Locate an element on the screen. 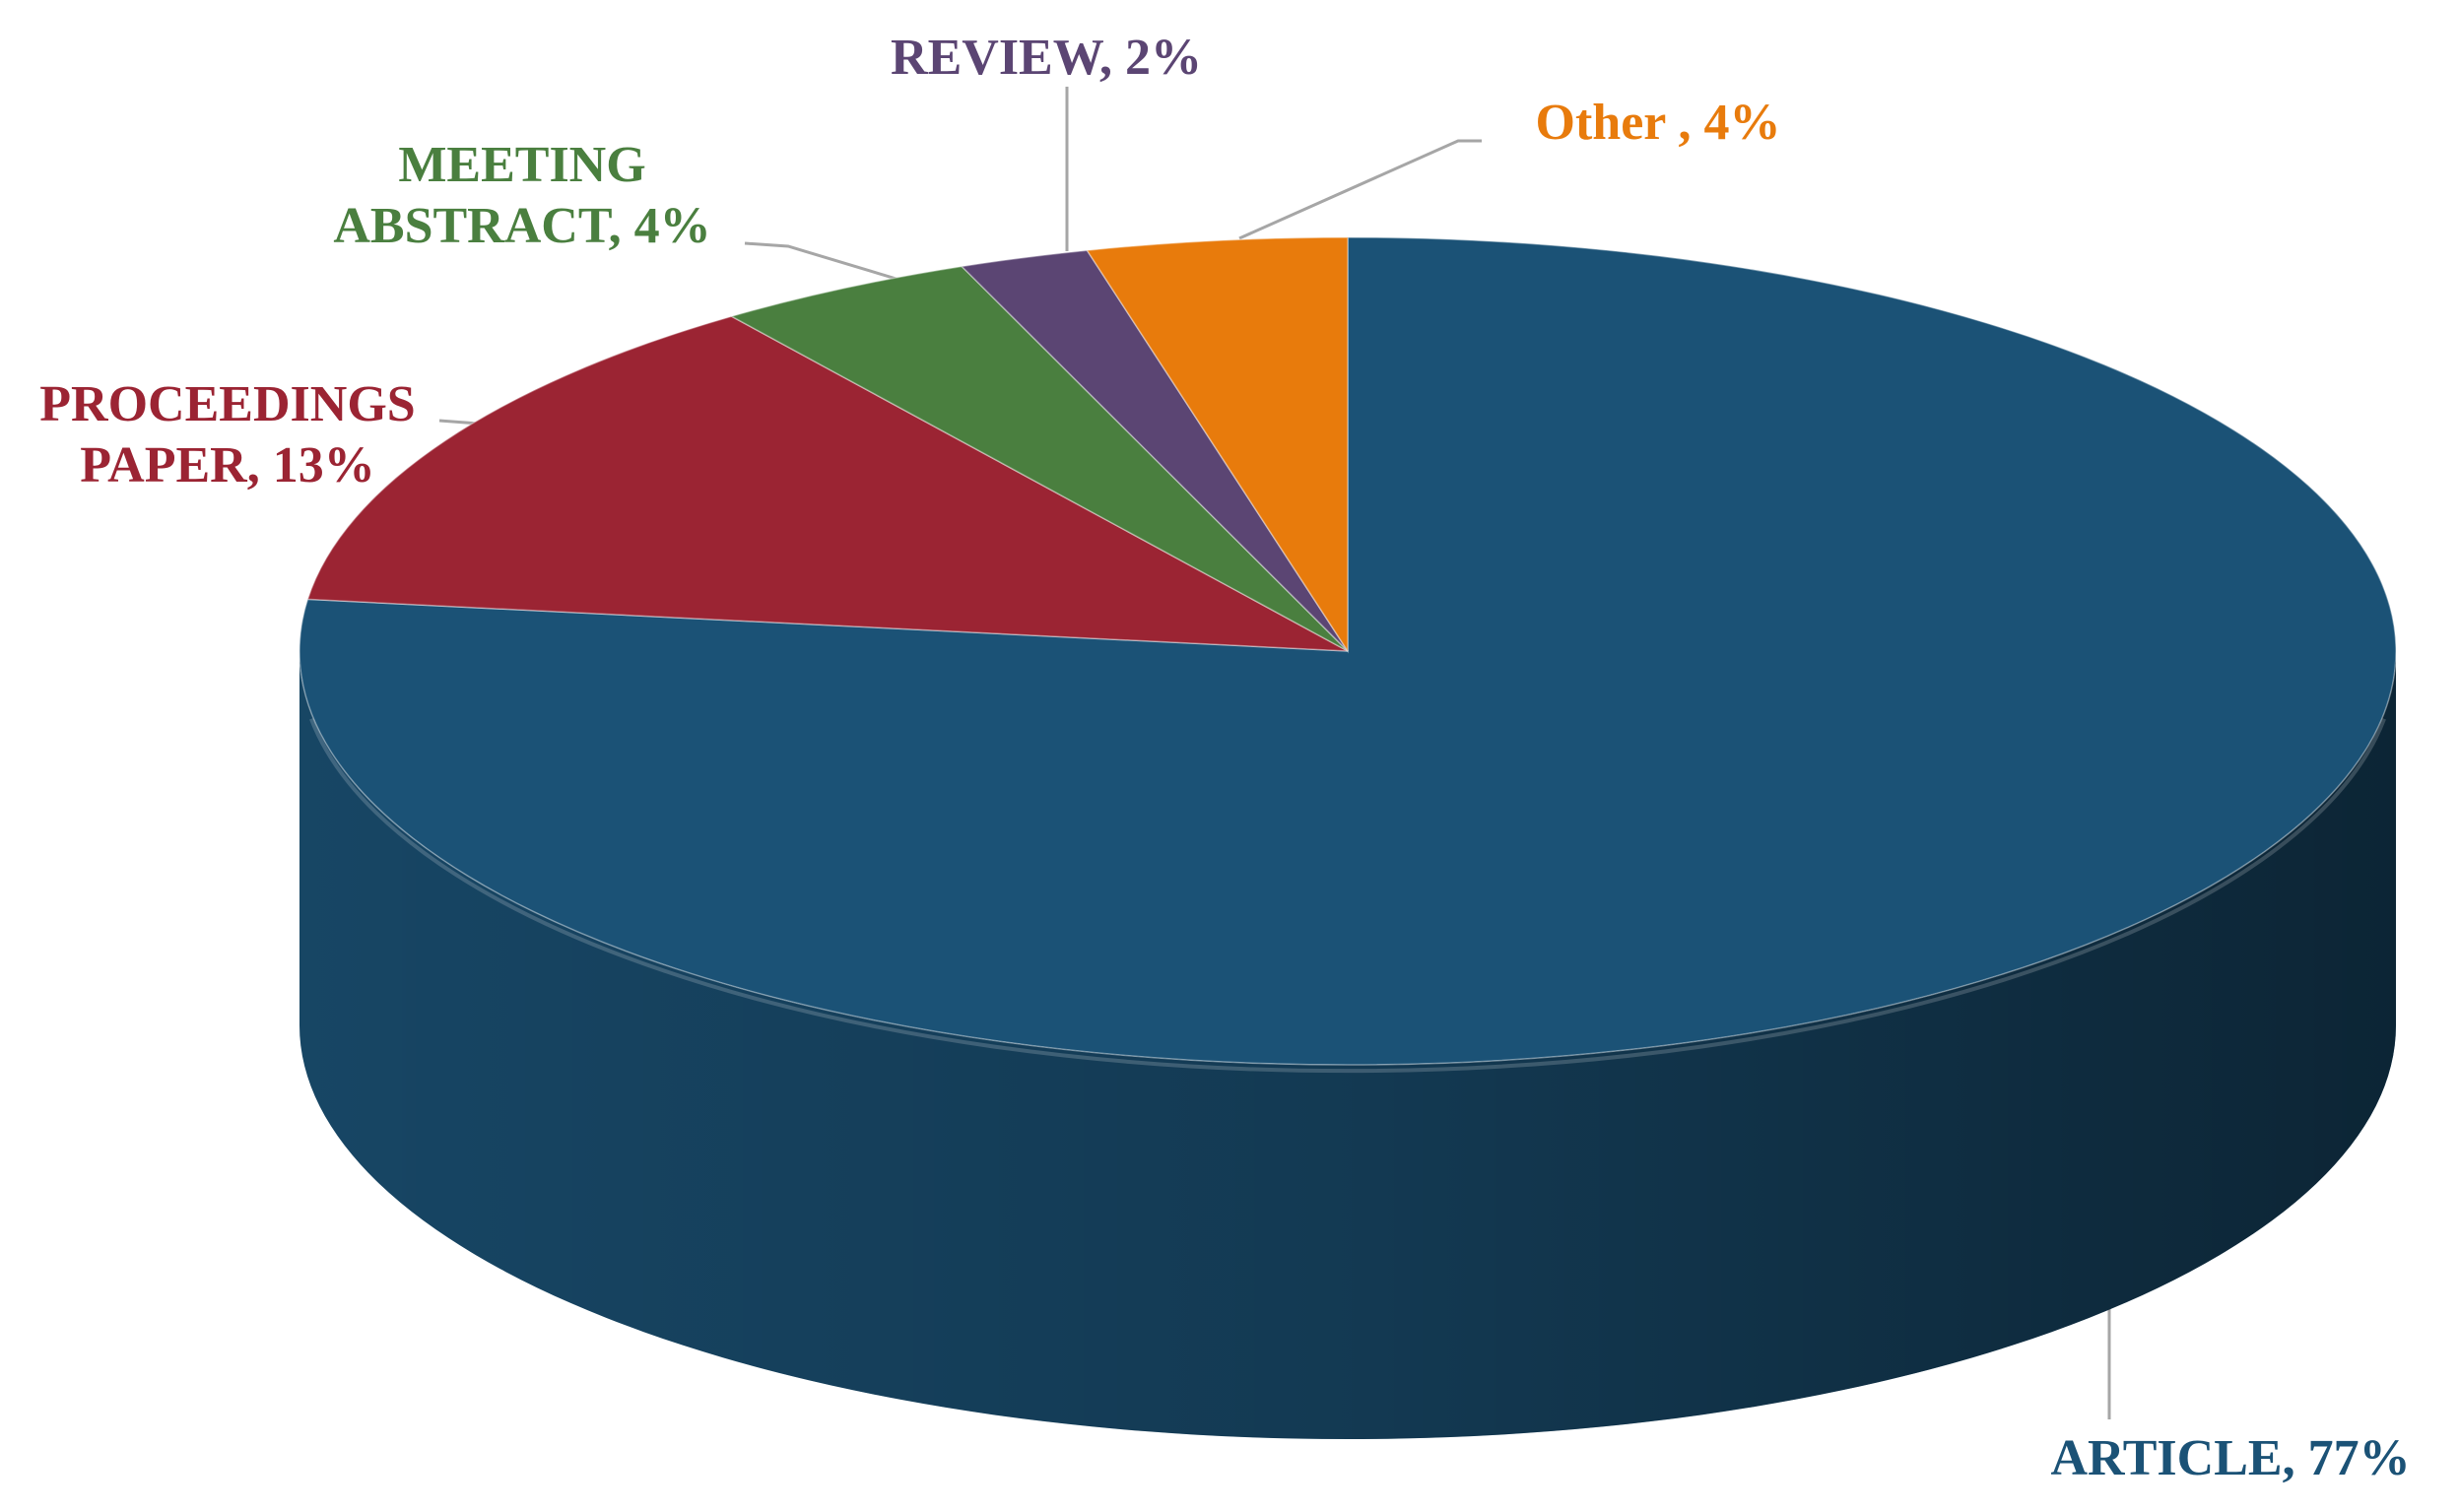 This screenshot has height=1512, width=2459. value-label: 77% is located at coordinates (2359, 1458).